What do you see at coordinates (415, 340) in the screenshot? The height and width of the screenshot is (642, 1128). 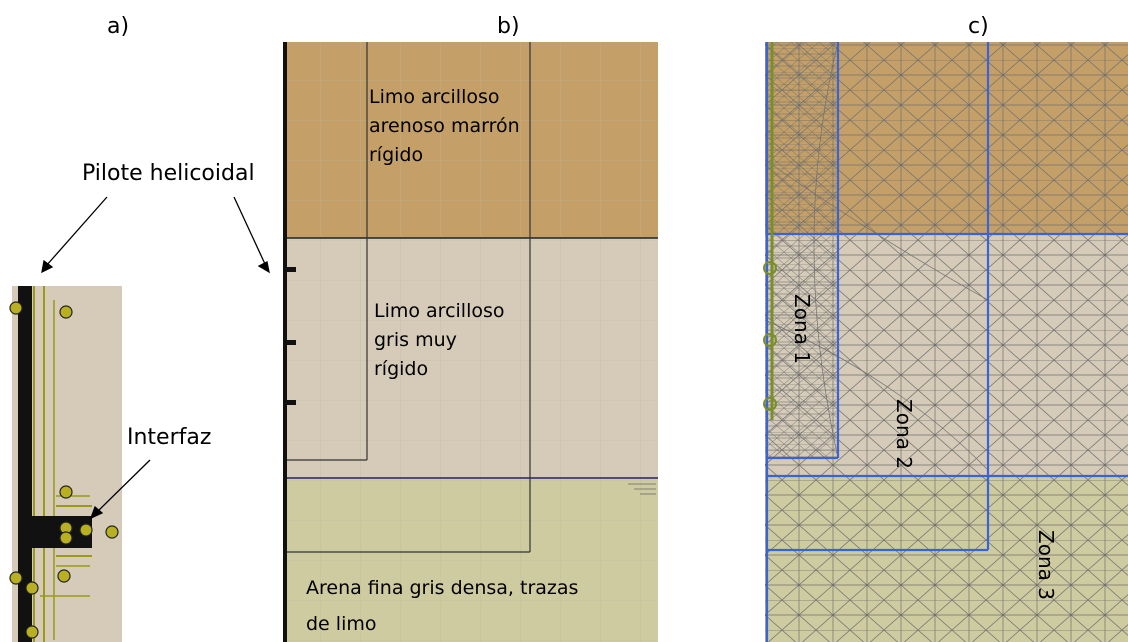 I see `soil-line: gris muy` at bounding box center [415, 340].